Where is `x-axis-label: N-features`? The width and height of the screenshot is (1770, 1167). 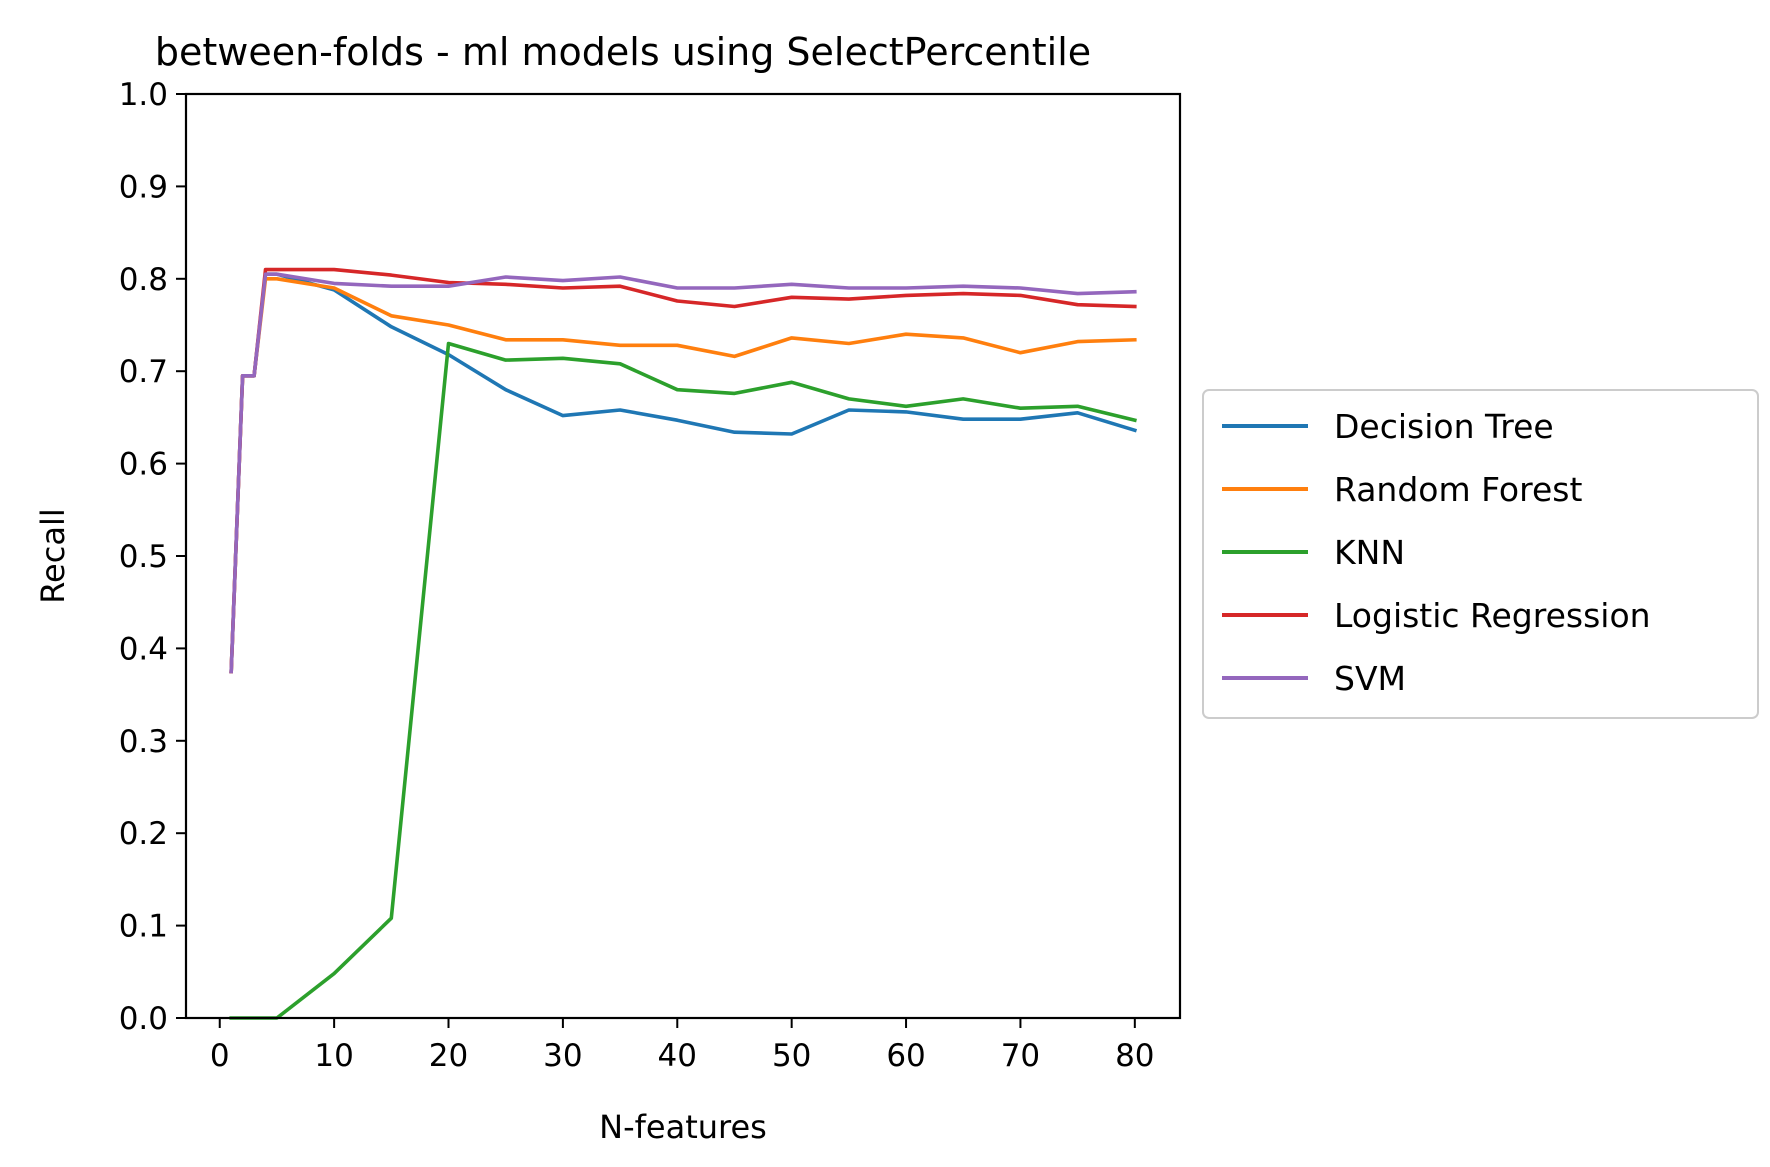 x-axis-label: N-features is located at coordinates (683, 1127).